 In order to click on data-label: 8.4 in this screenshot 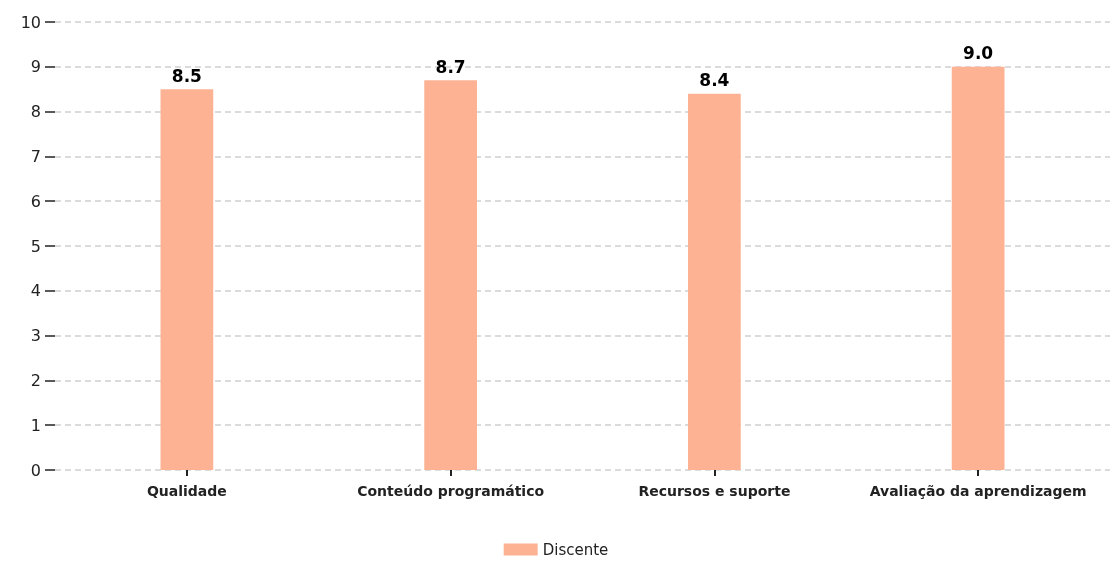, I will do `click(714, 80)`.